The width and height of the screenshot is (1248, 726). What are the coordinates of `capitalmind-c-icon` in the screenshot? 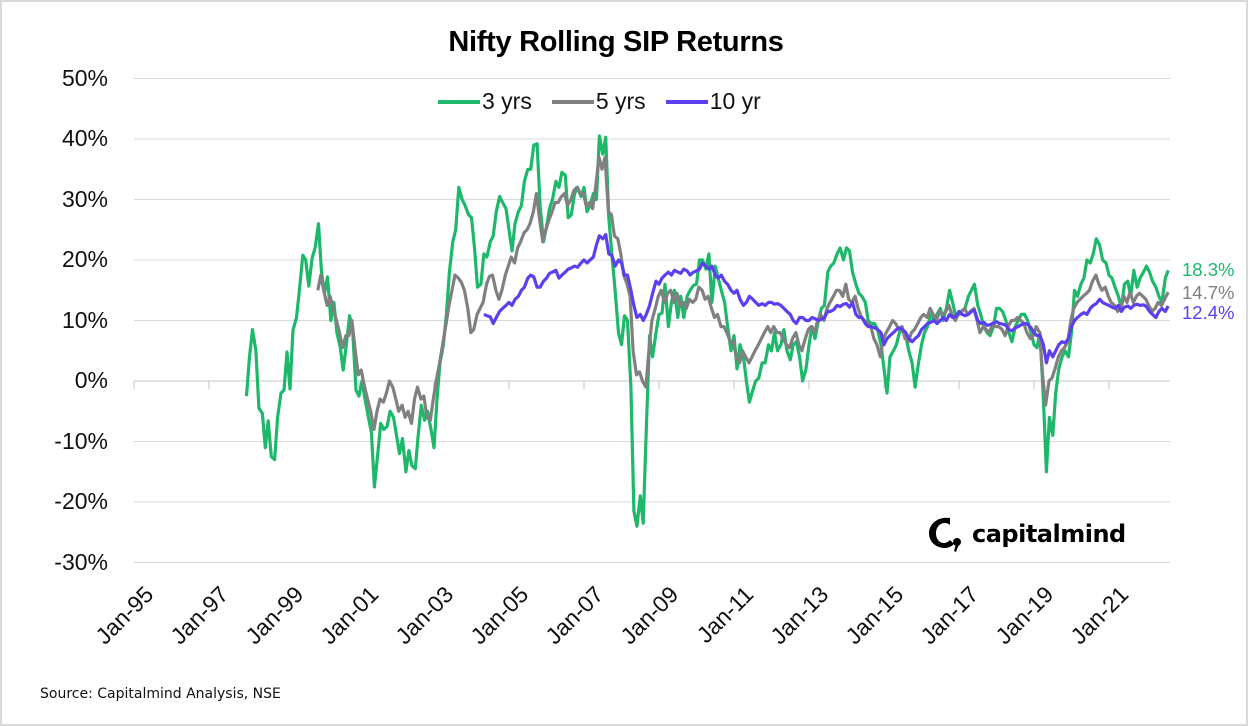 It's located at (945, 534).